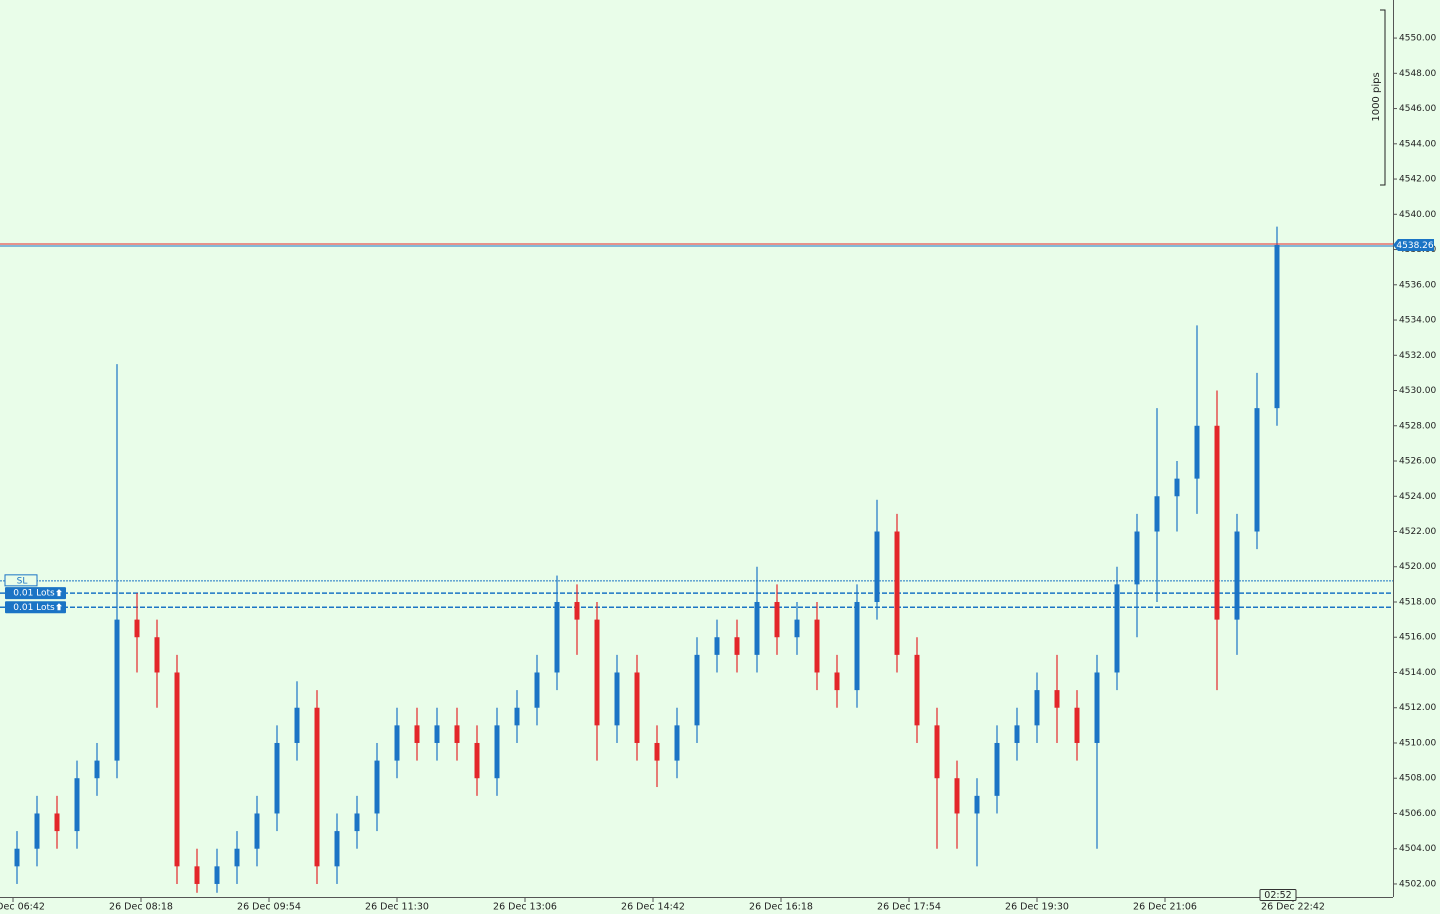 The width and height of the screenshot is (1440, 914). Describe the element at coordinates (525, 907) in the screenshot. I see `x-tick-label: 26 Dec 13:06` at that location.